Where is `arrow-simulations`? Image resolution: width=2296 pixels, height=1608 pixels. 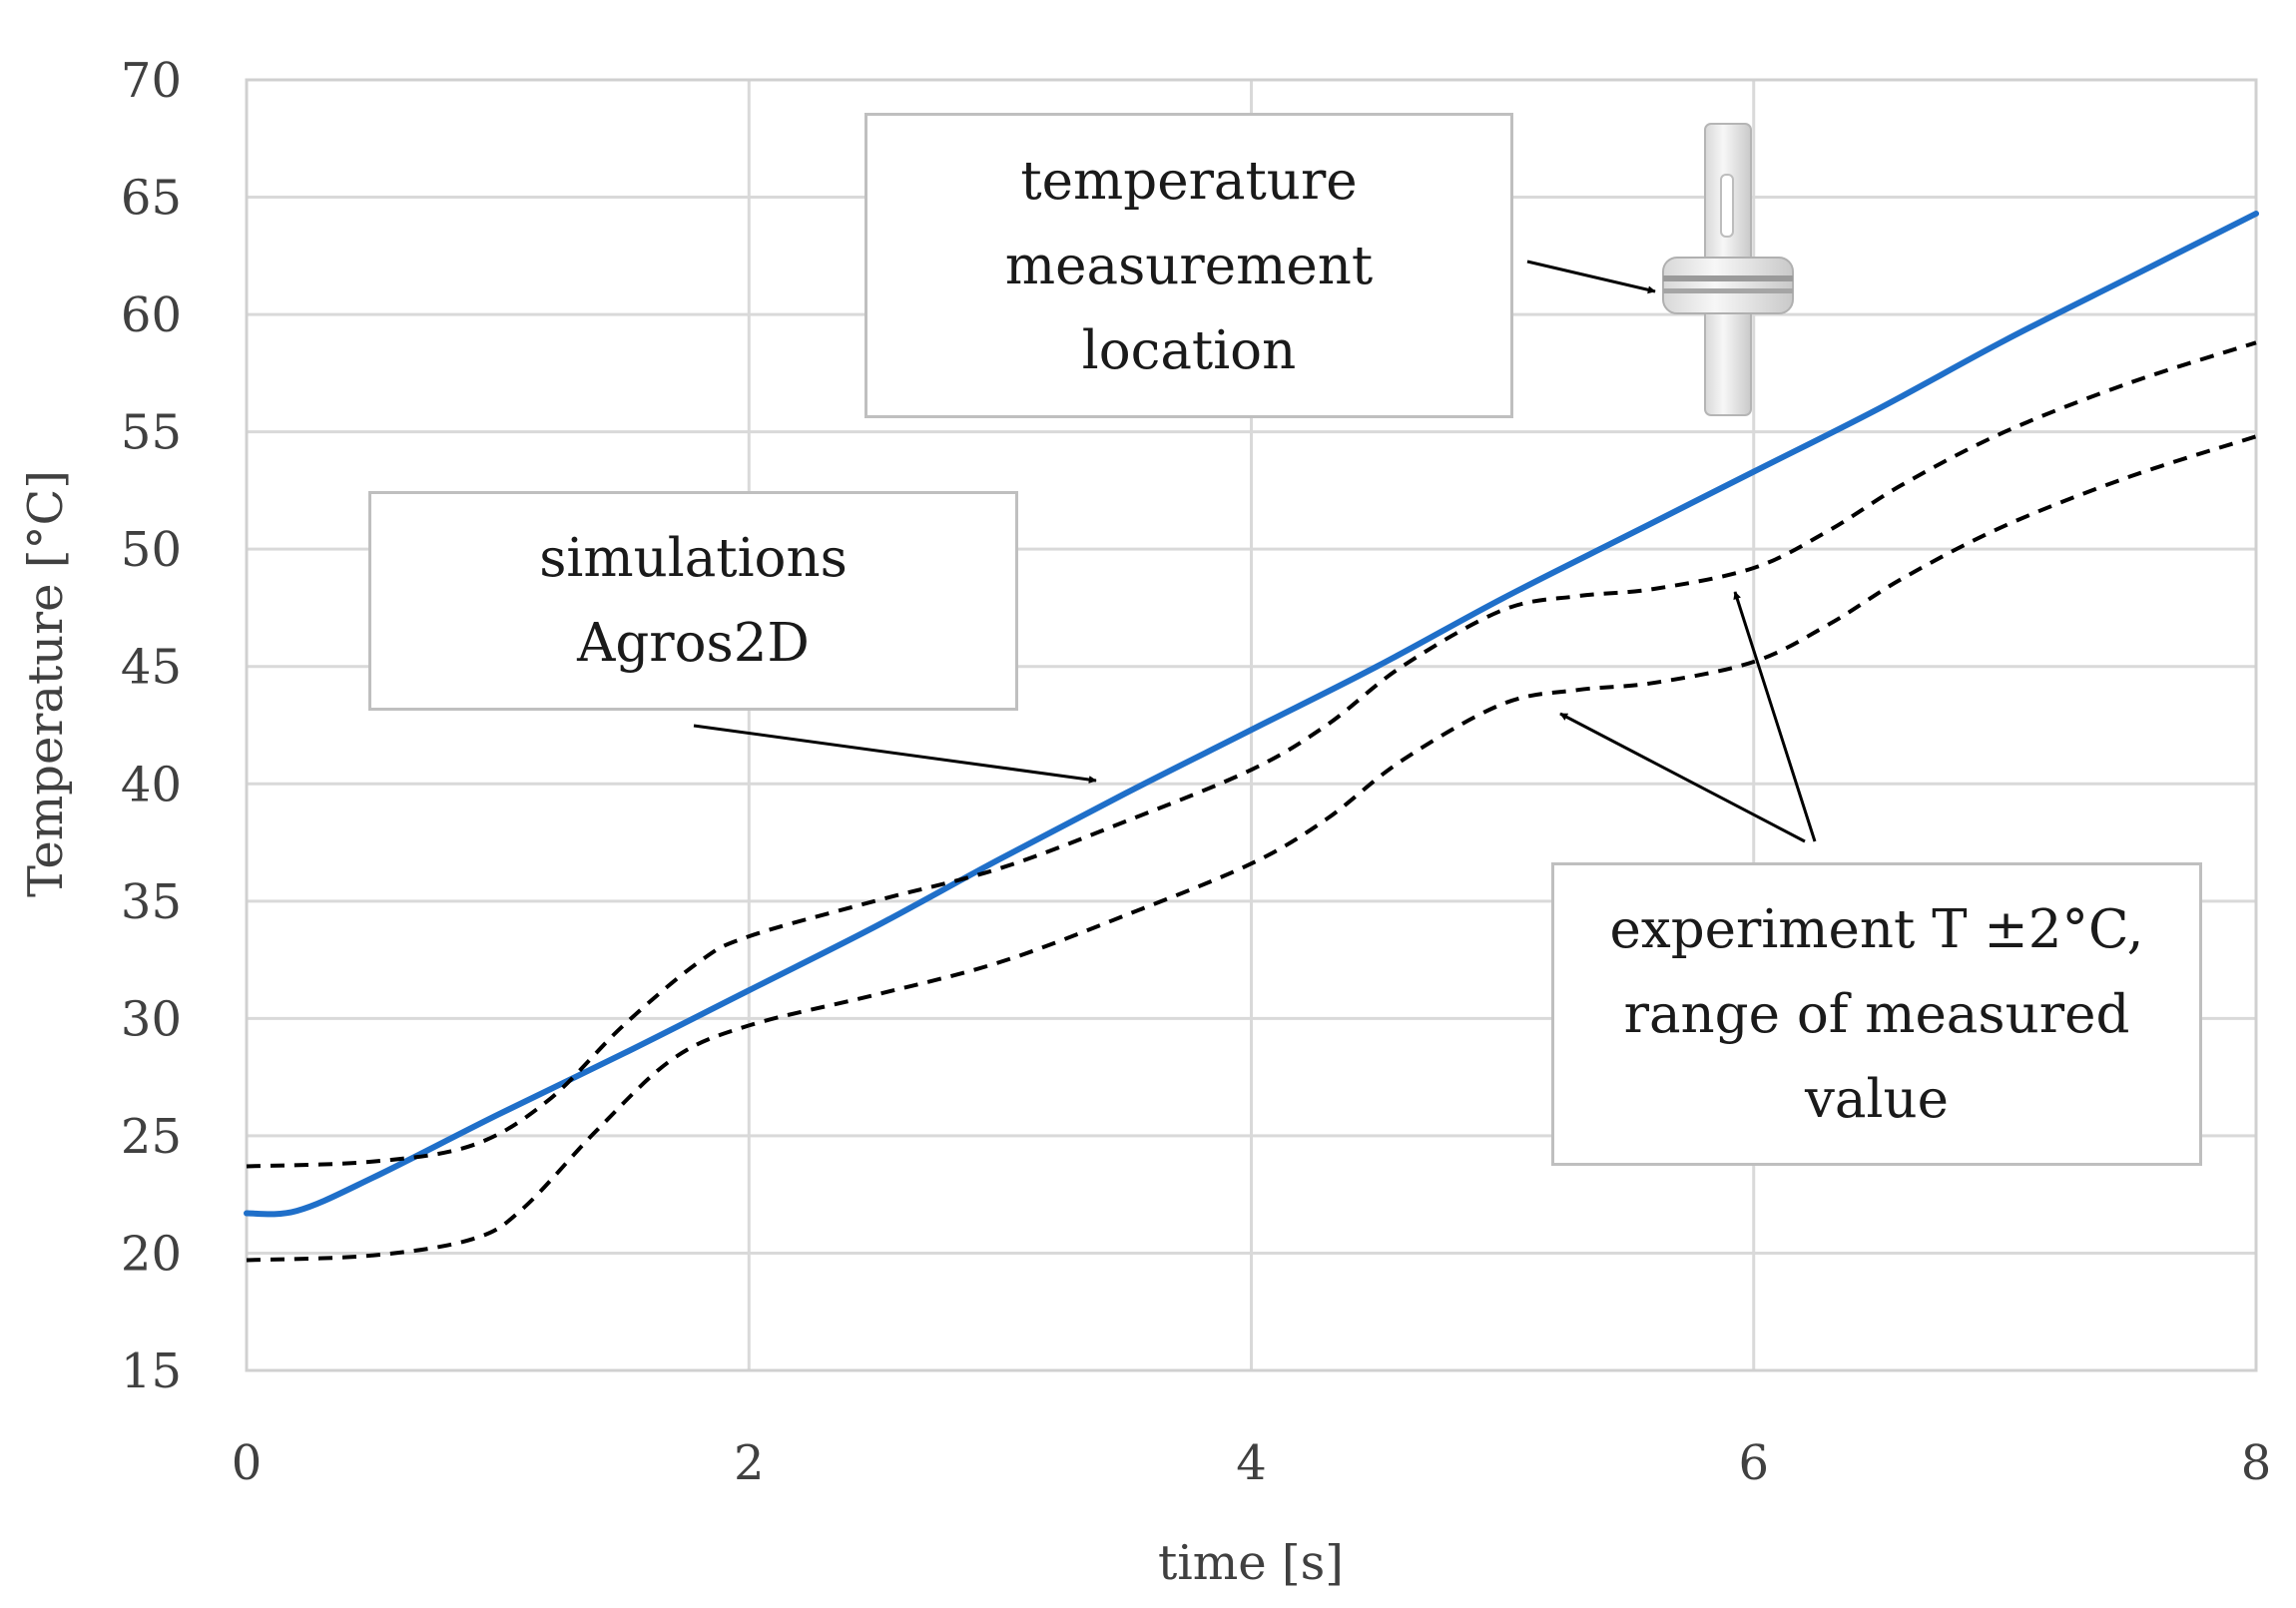
arrow-simulations is located at coordinates (895, 754).